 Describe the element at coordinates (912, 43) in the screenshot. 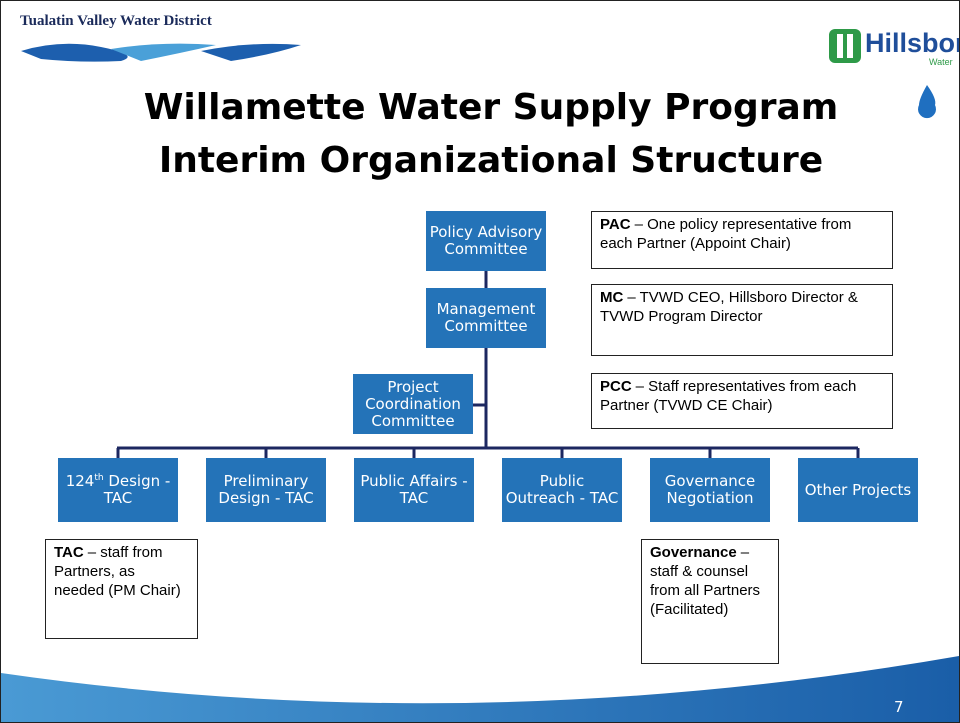

I see `right-logo: Hillsboro` at that location.